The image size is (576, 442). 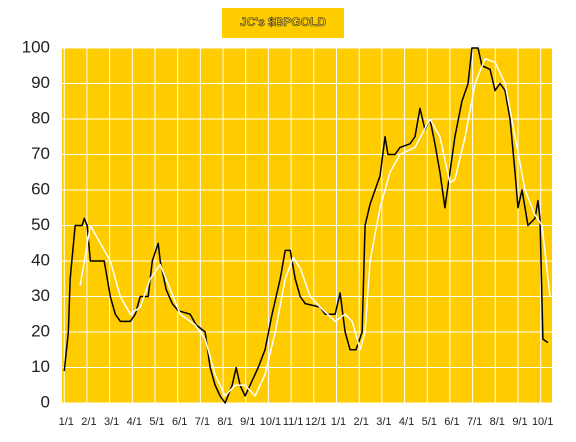 I want to click on chart-title: JC's $BPGOLD, so click(x=283, y=22).